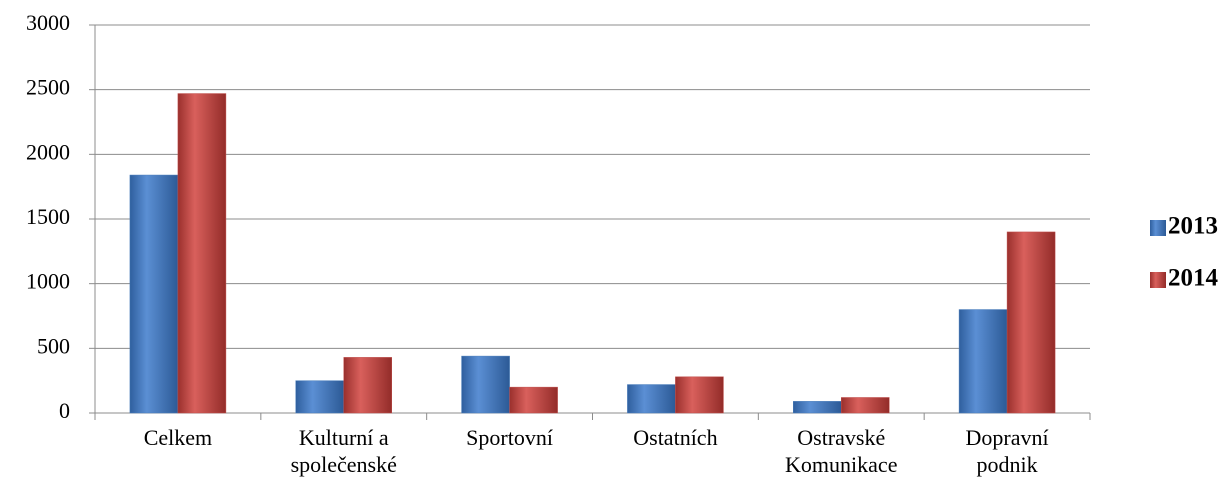  I want to click on x-tick-label: Kulturní a společenské, so click(344, 451).